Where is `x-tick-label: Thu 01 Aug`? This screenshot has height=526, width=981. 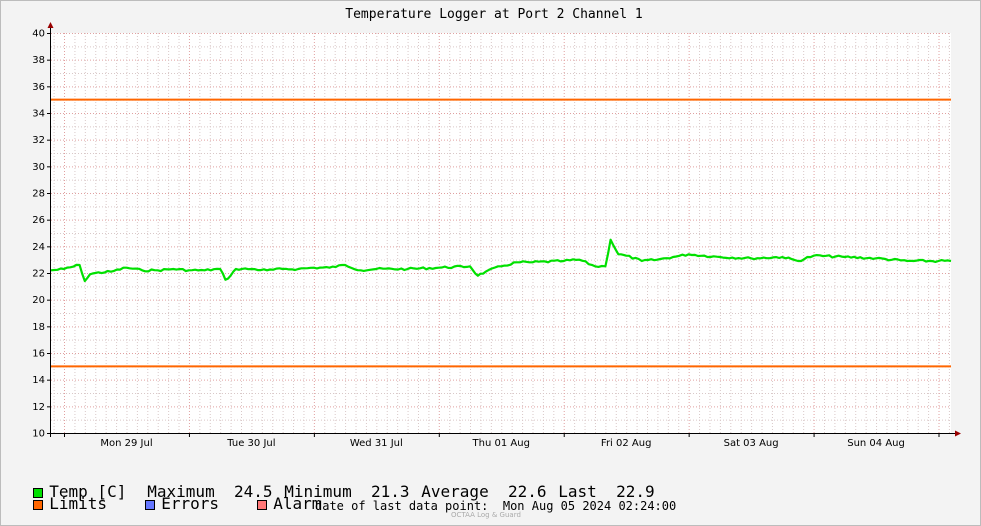
x-tick-label: Thu 01 Aug is located at coordinates (501, 443).